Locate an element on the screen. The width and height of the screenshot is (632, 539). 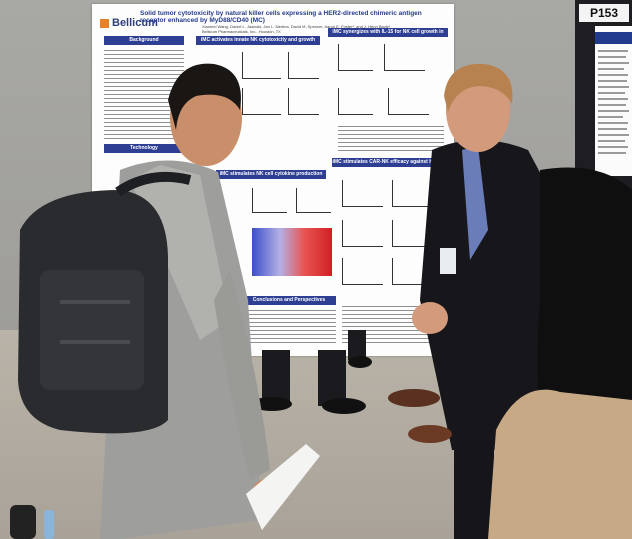
logo-wordmark: Bellicum is located at coordinates (135, 23).